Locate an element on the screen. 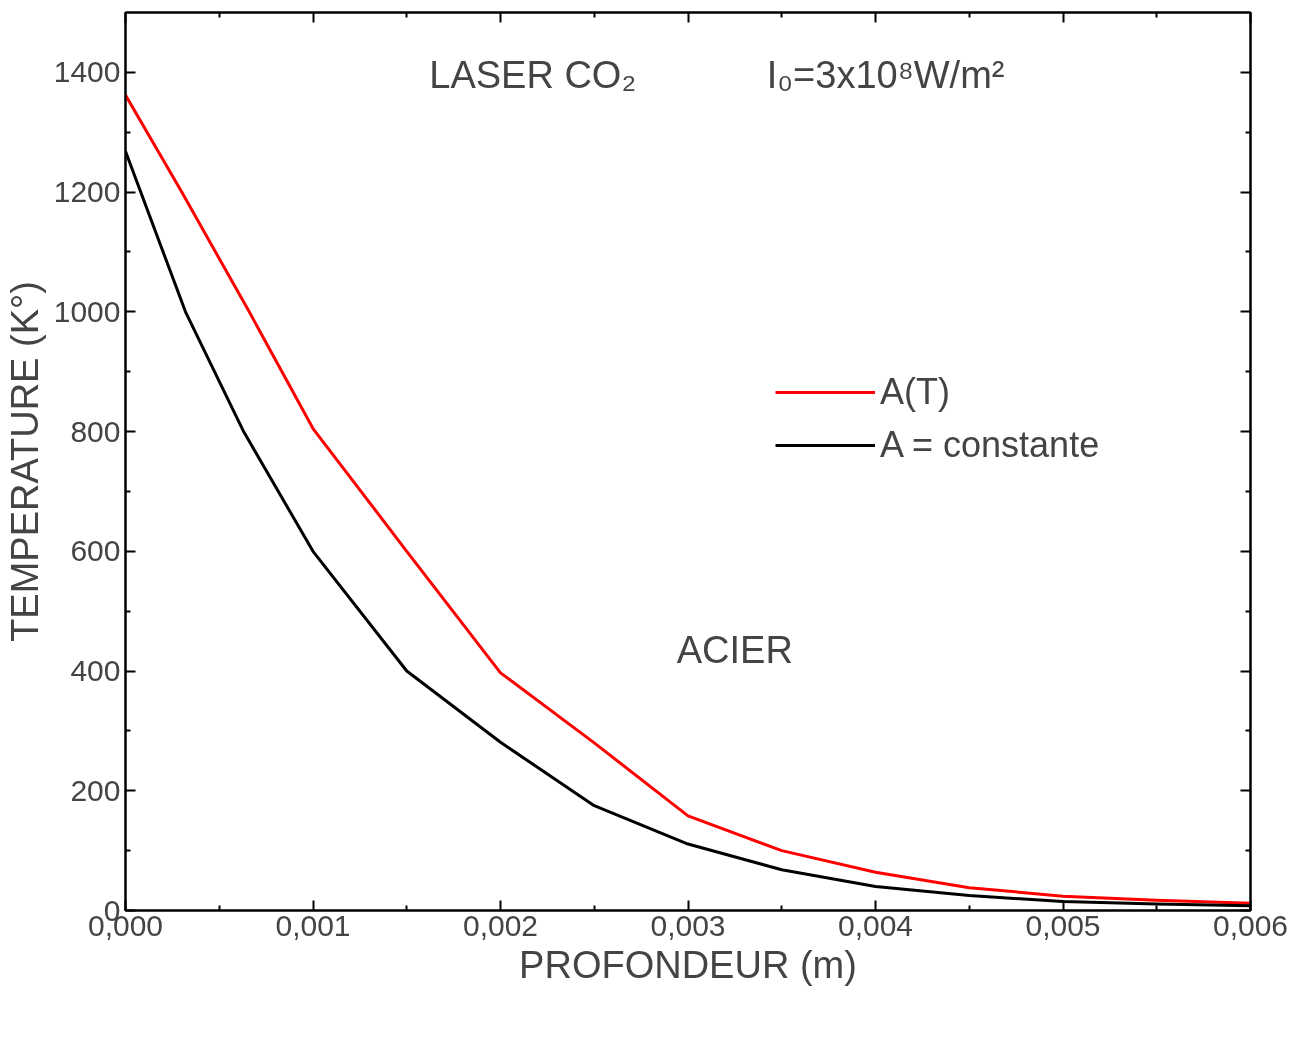 The height and width of the screenshot is (1042, 1314). y-tick-label: 800 is located at coordinates (95, 431).